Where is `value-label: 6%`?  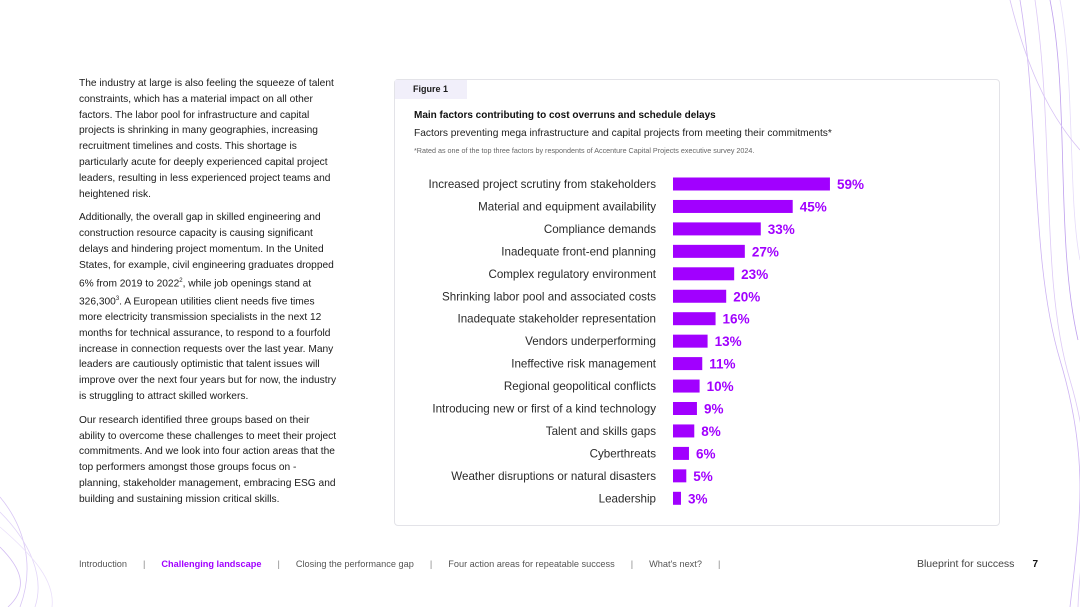
value-label: 6% is located at coordinates (706, 453).